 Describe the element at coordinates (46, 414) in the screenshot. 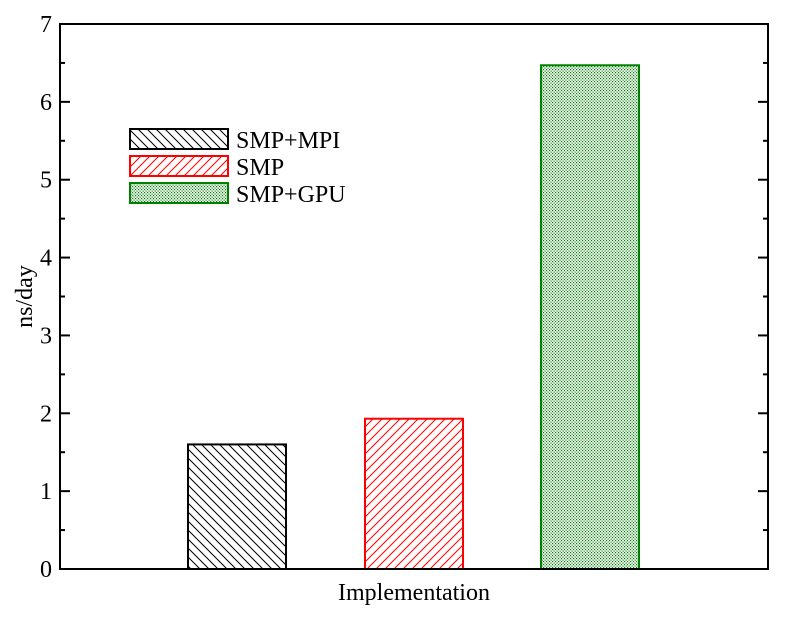

I see `y-tick-label: 2` at that location.